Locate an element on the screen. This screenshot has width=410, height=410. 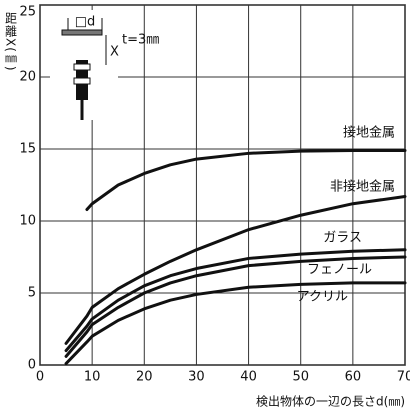
y-tick-label: 15 is located at coordinates (27, 149).